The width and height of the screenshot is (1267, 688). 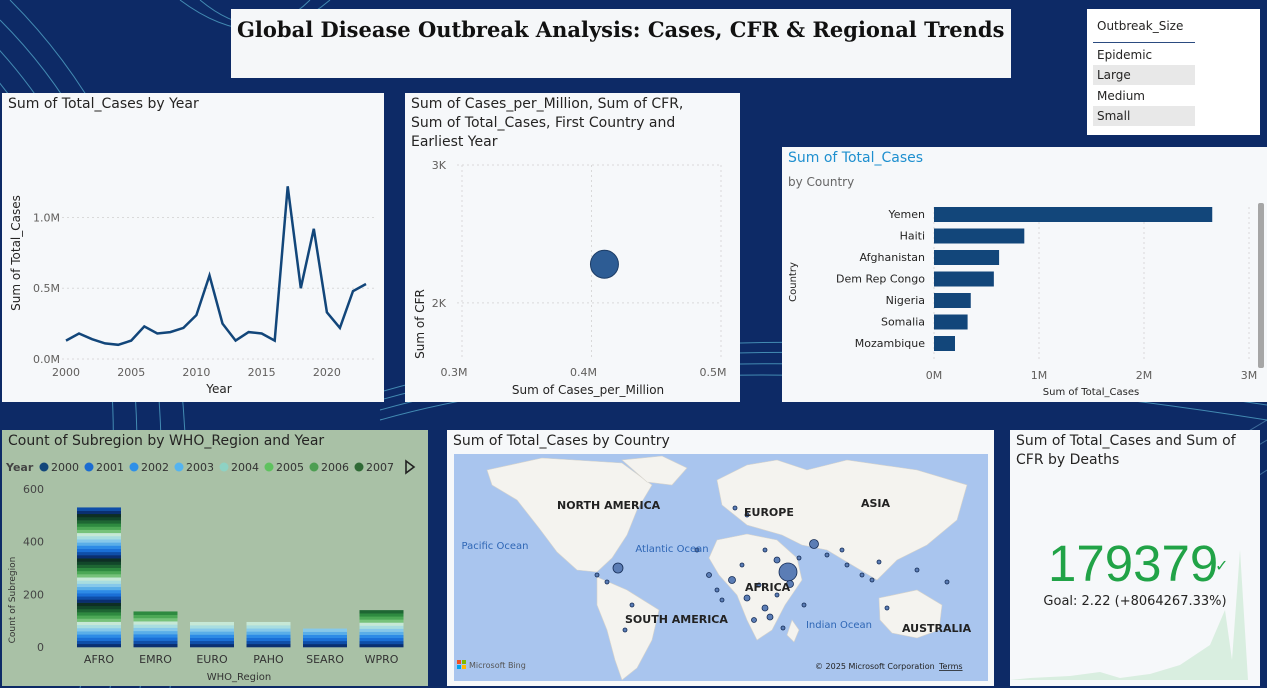 What do you see at coordinates (604, 264) in the screenshot?
I see `scatter-point` at bounding box center [604, 264].